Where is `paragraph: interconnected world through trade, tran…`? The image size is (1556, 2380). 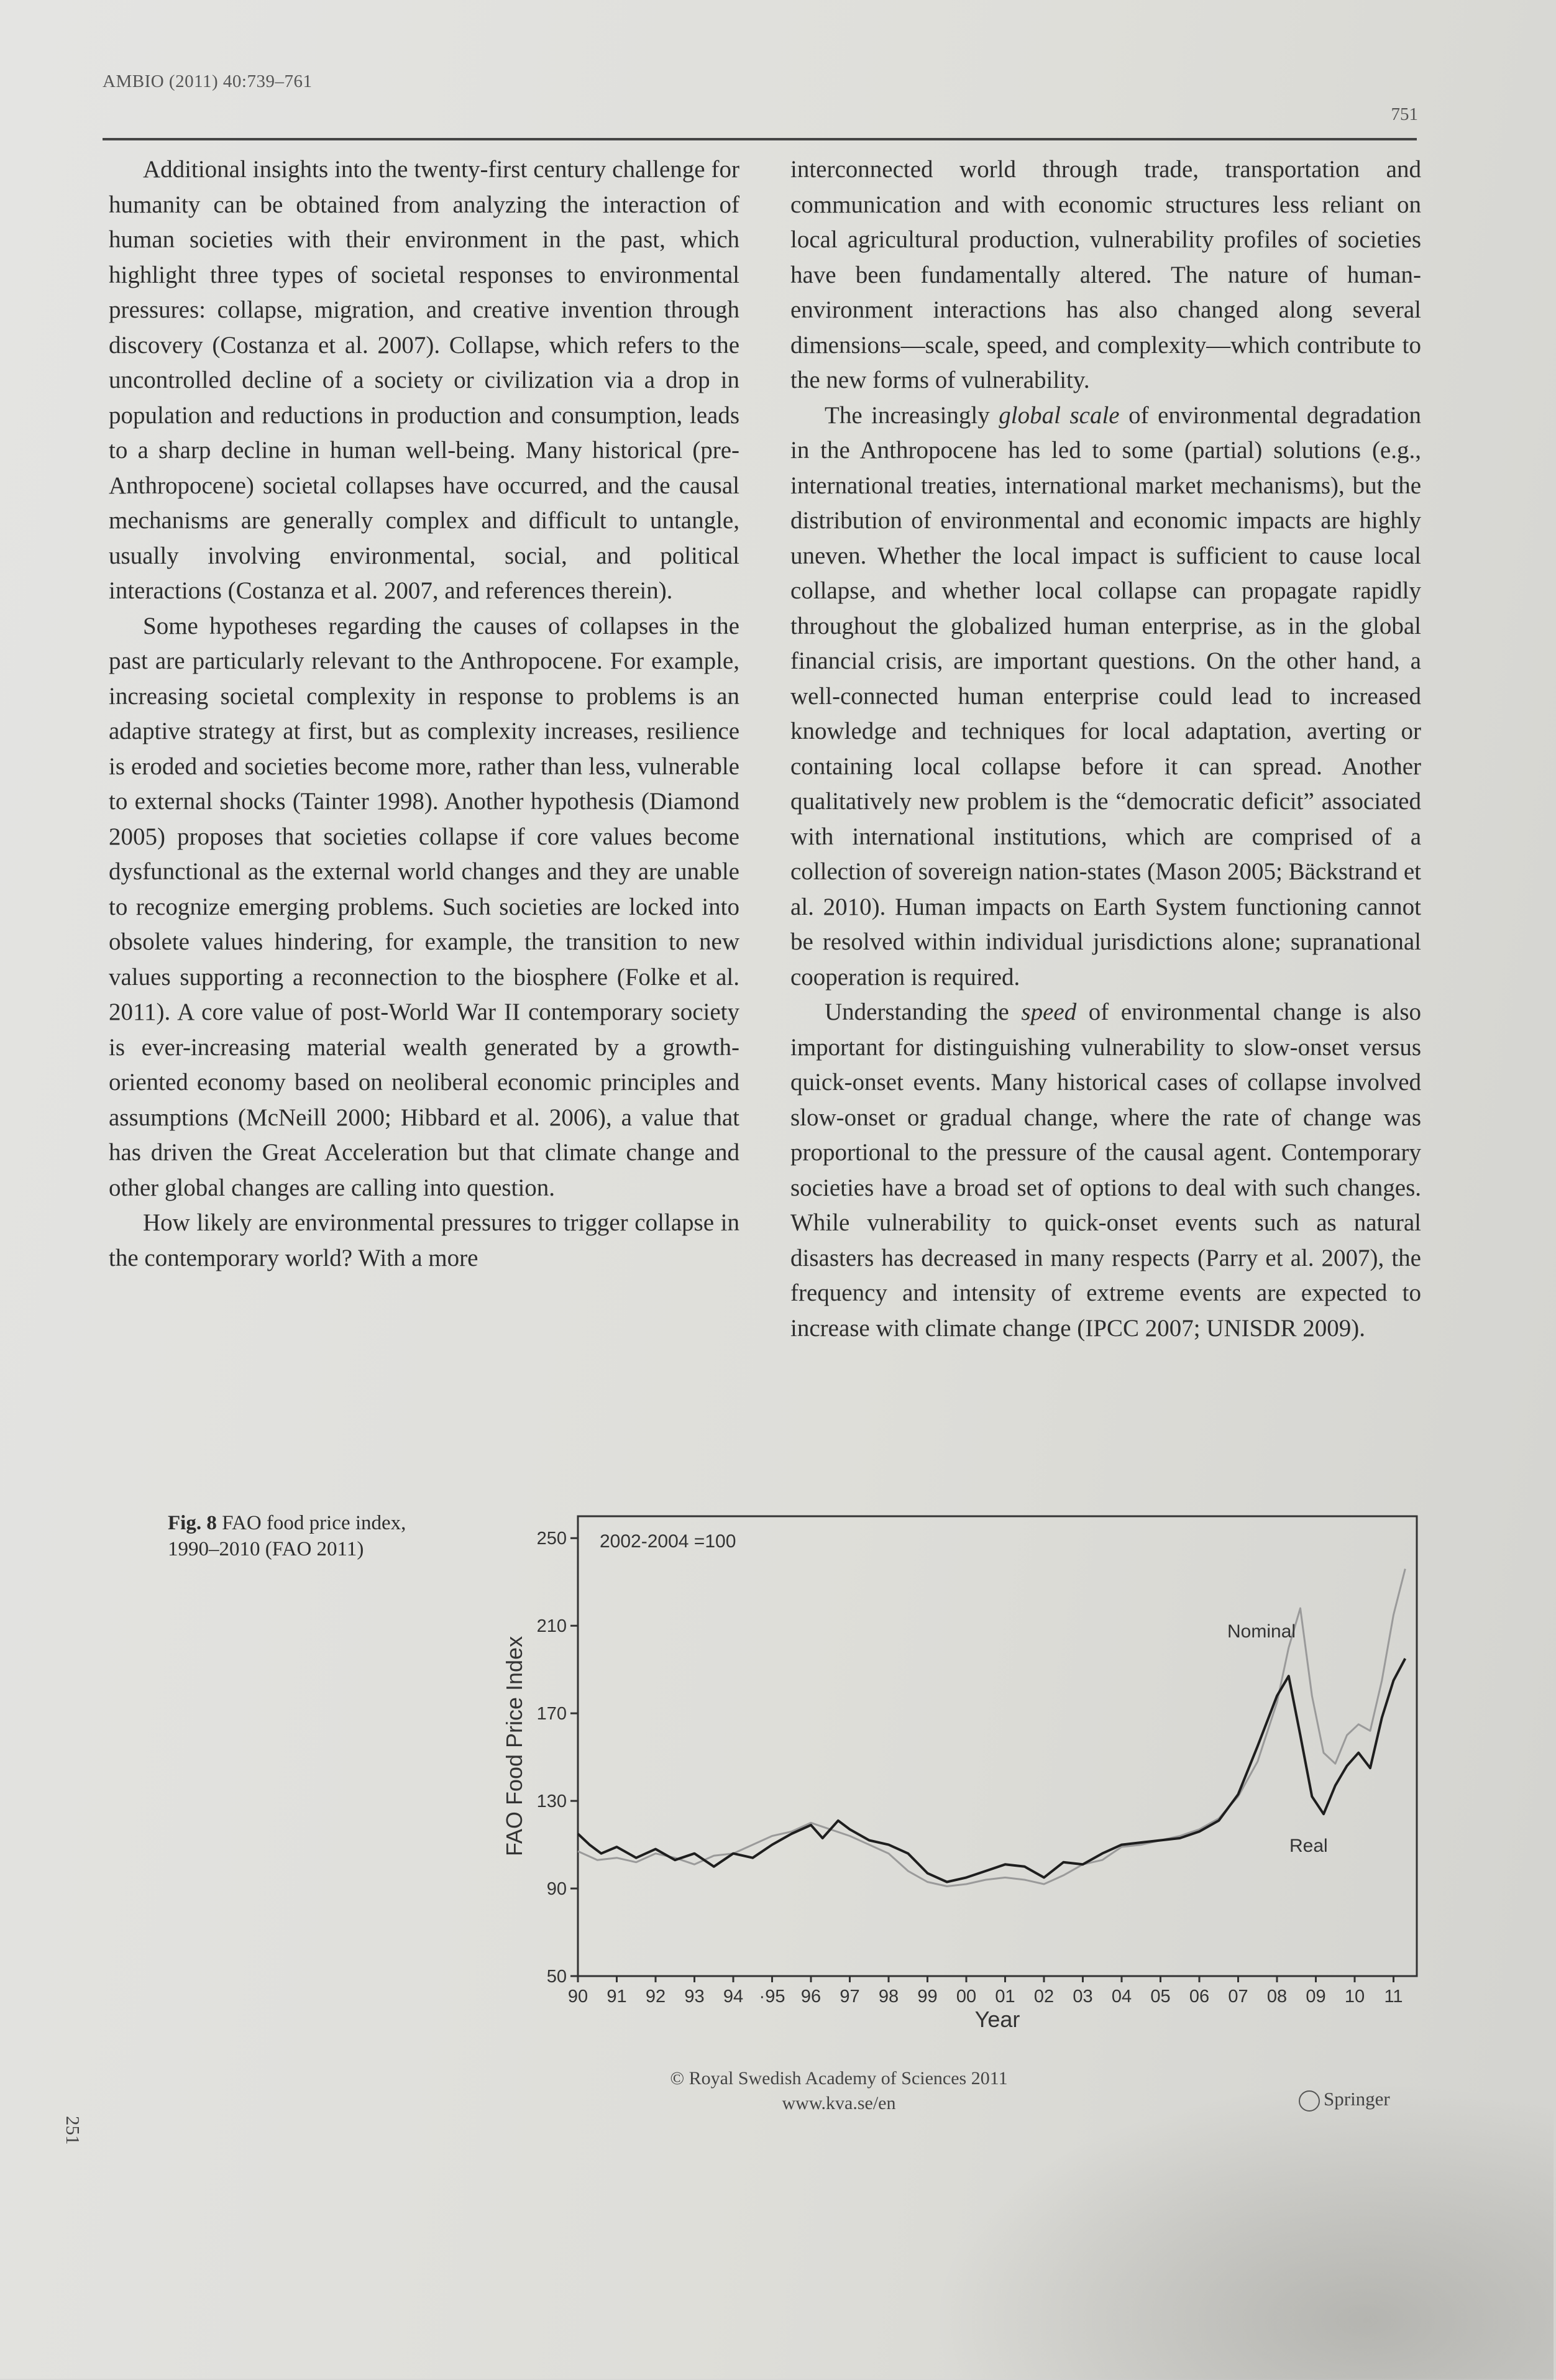 paragraph: interconnected world through trade, tran… is located at coordinates (1105, 274).